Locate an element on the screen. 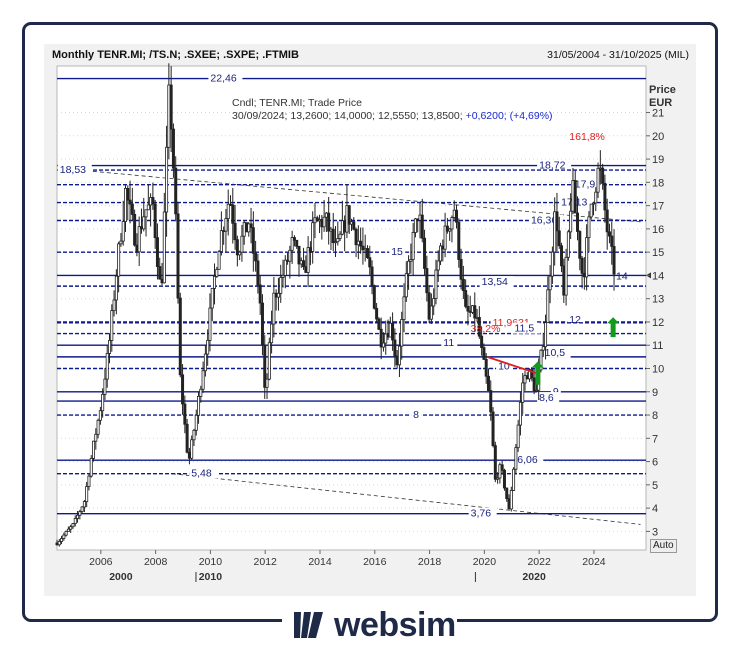  y-tick-label-8: 8 is located at coordinates (655, 416).